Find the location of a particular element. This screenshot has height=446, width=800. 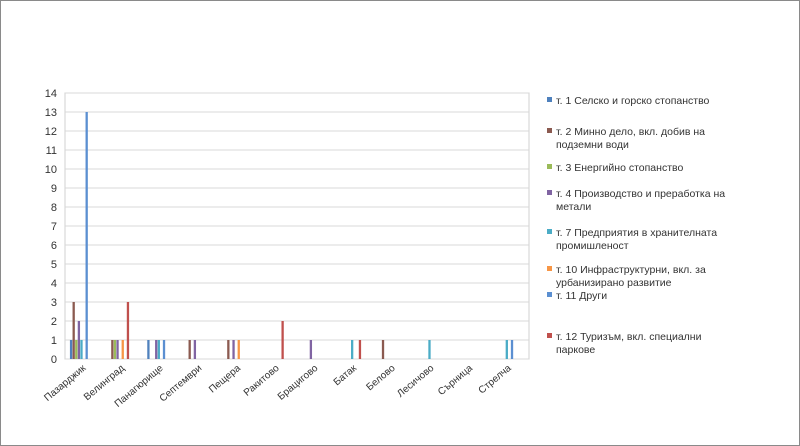

y-tick-label: 13 is located at coordinates (51, 113).